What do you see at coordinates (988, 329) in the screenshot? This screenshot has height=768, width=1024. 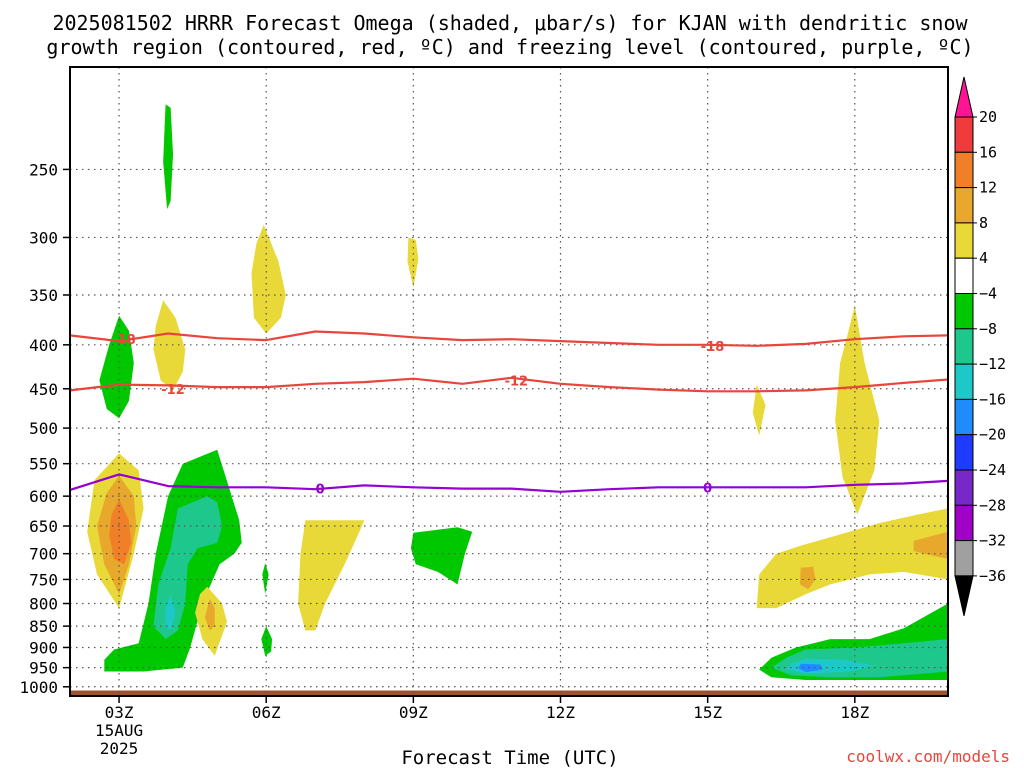 I see `colorbar-label: −8` at bounding box center [988, 329].